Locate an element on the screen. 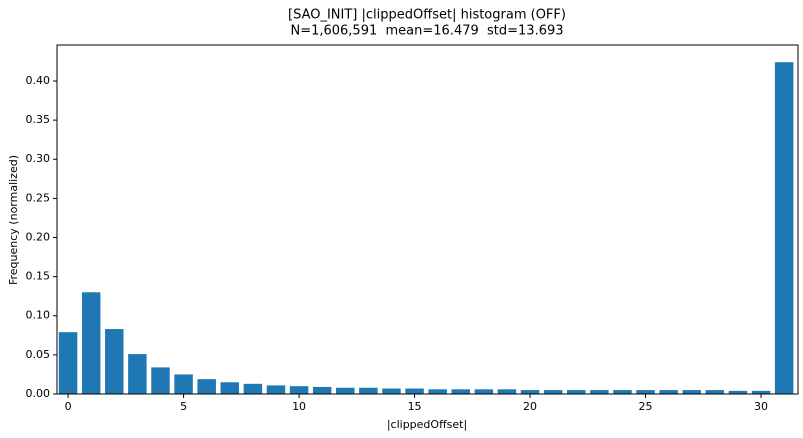 Image resolution: width=803 pixels, height=438 pixels. y-tick-label: 0.40 is located at coordinates (38, 80).